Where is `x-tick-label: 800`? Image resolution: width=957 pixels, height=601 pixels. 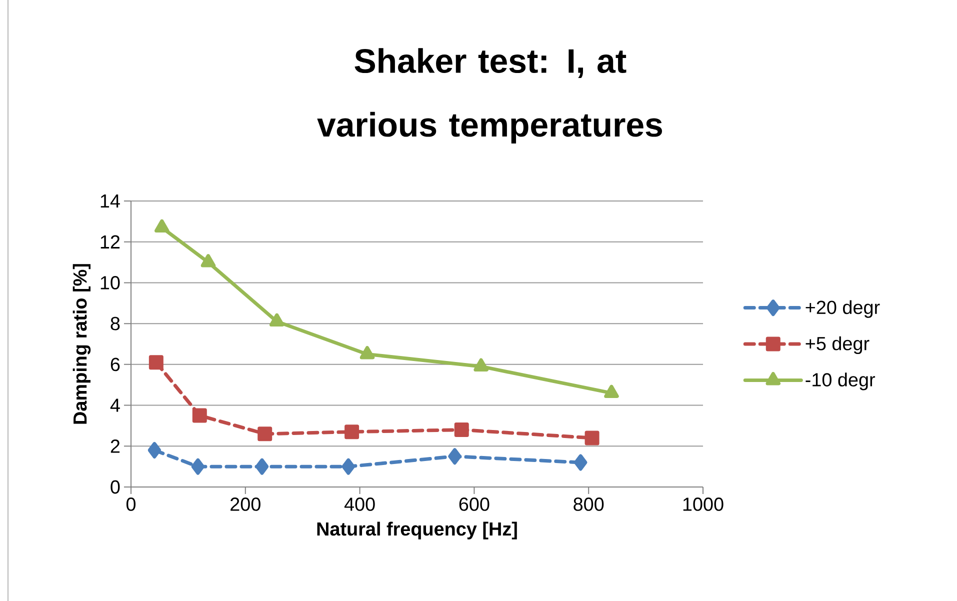 x-tick-label: 800 is located at coordinates (589, 504).